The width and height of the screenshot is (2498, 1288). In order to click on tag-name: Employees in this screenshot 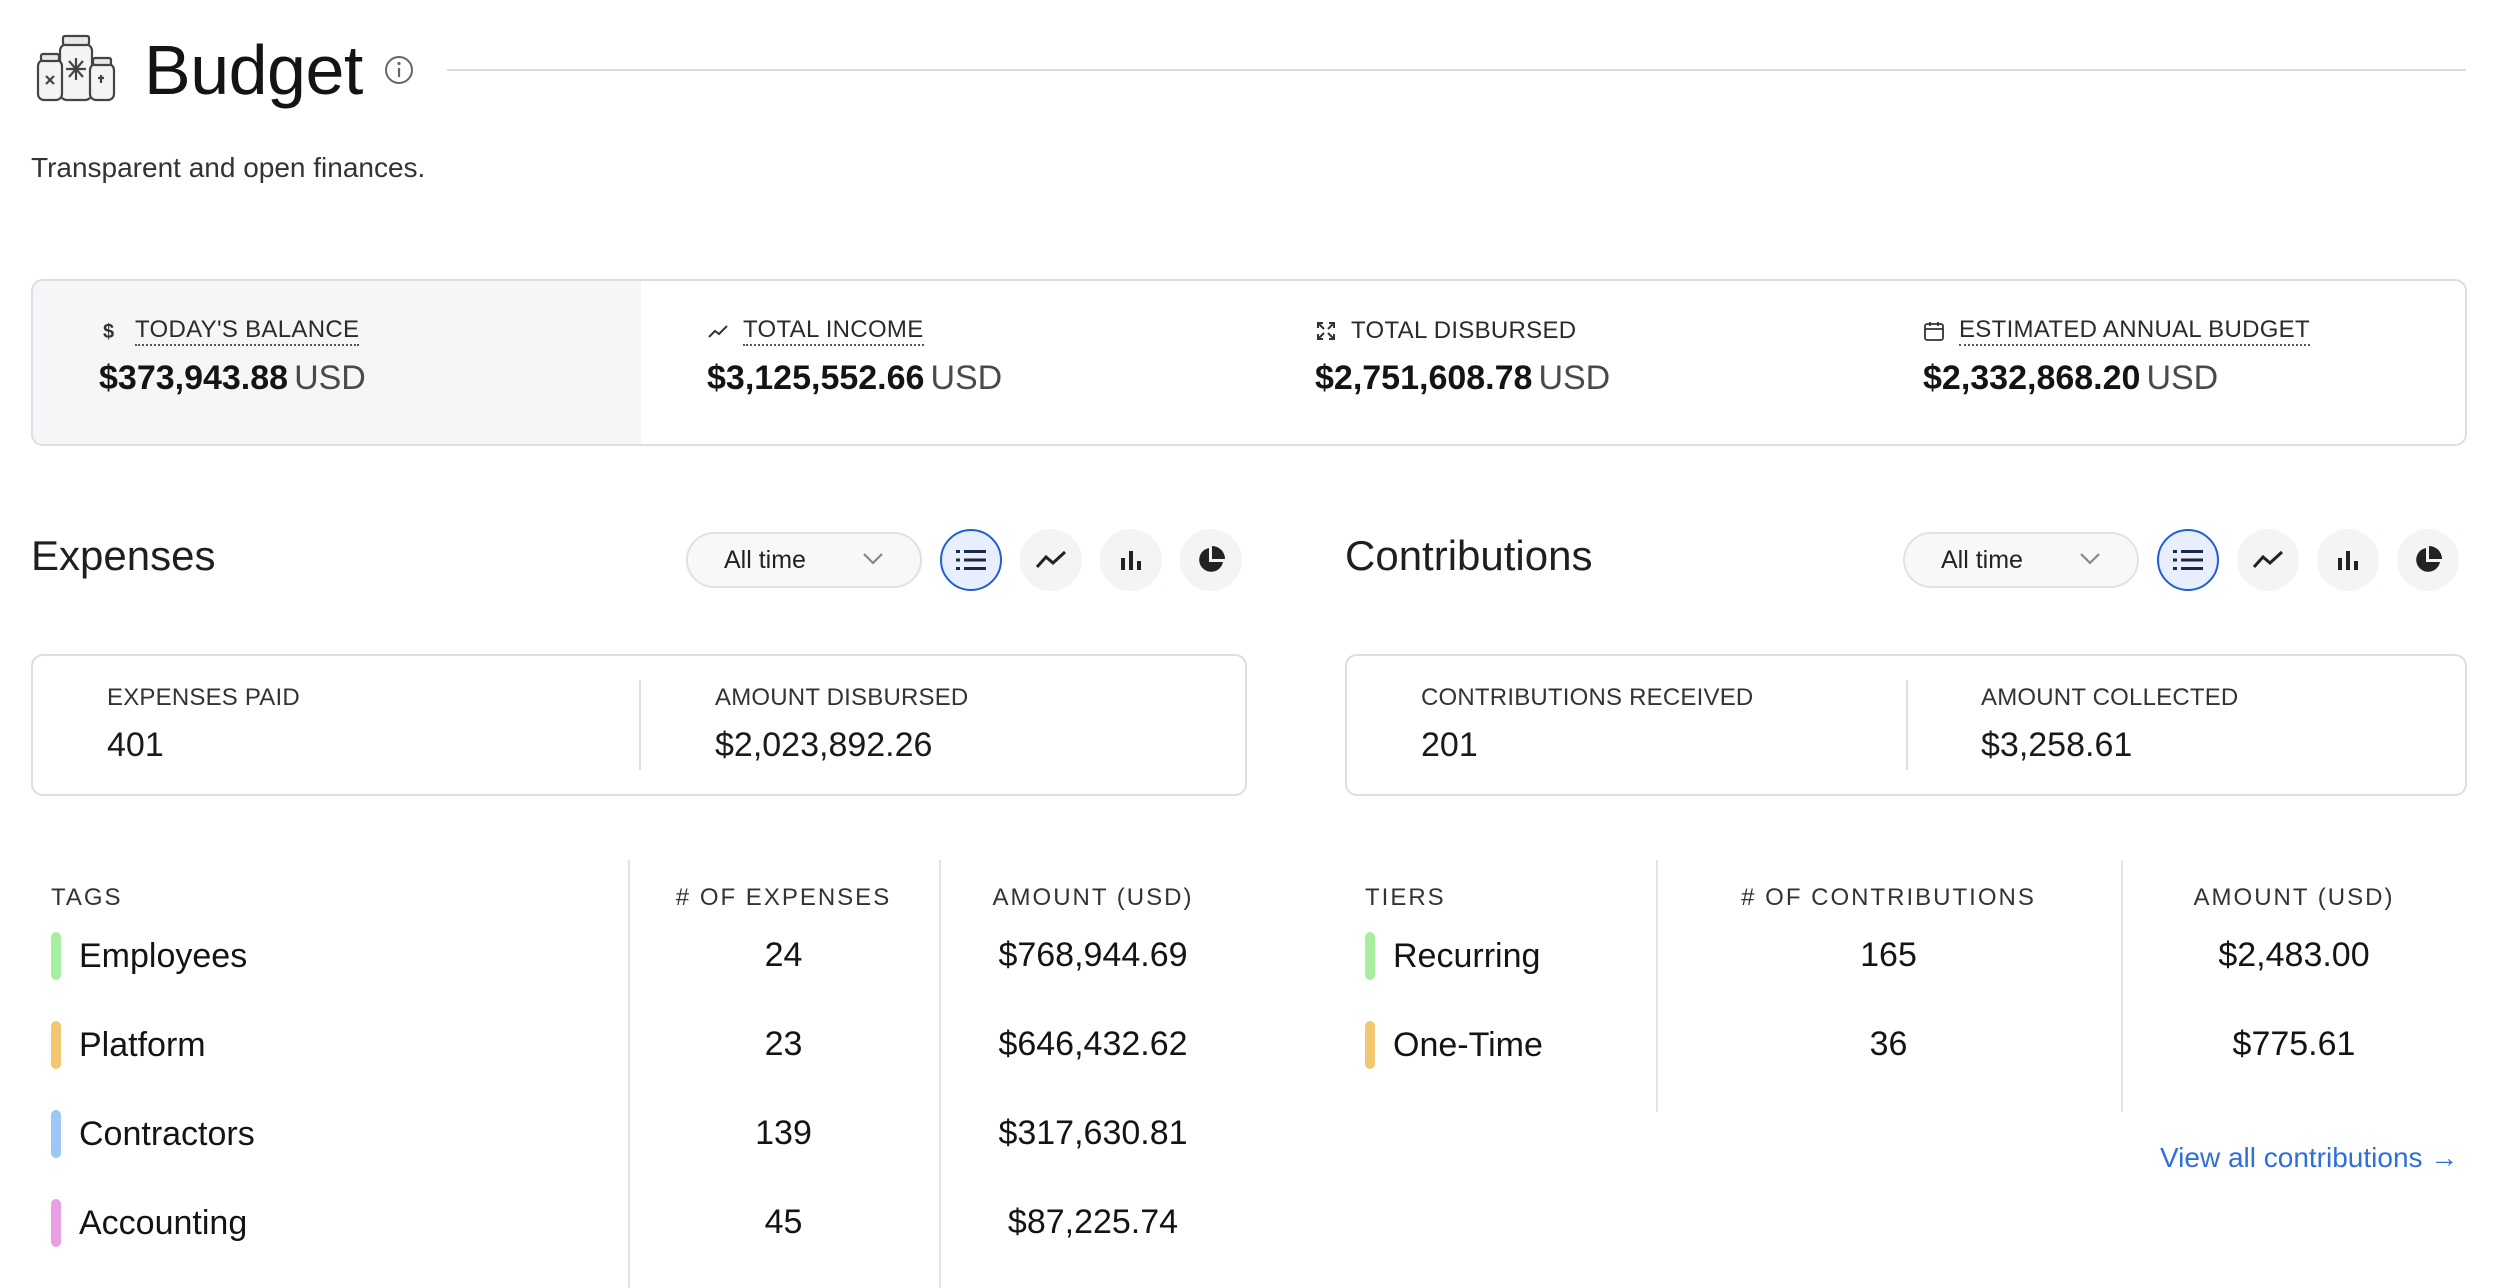, I will do `click(163, 955)`.